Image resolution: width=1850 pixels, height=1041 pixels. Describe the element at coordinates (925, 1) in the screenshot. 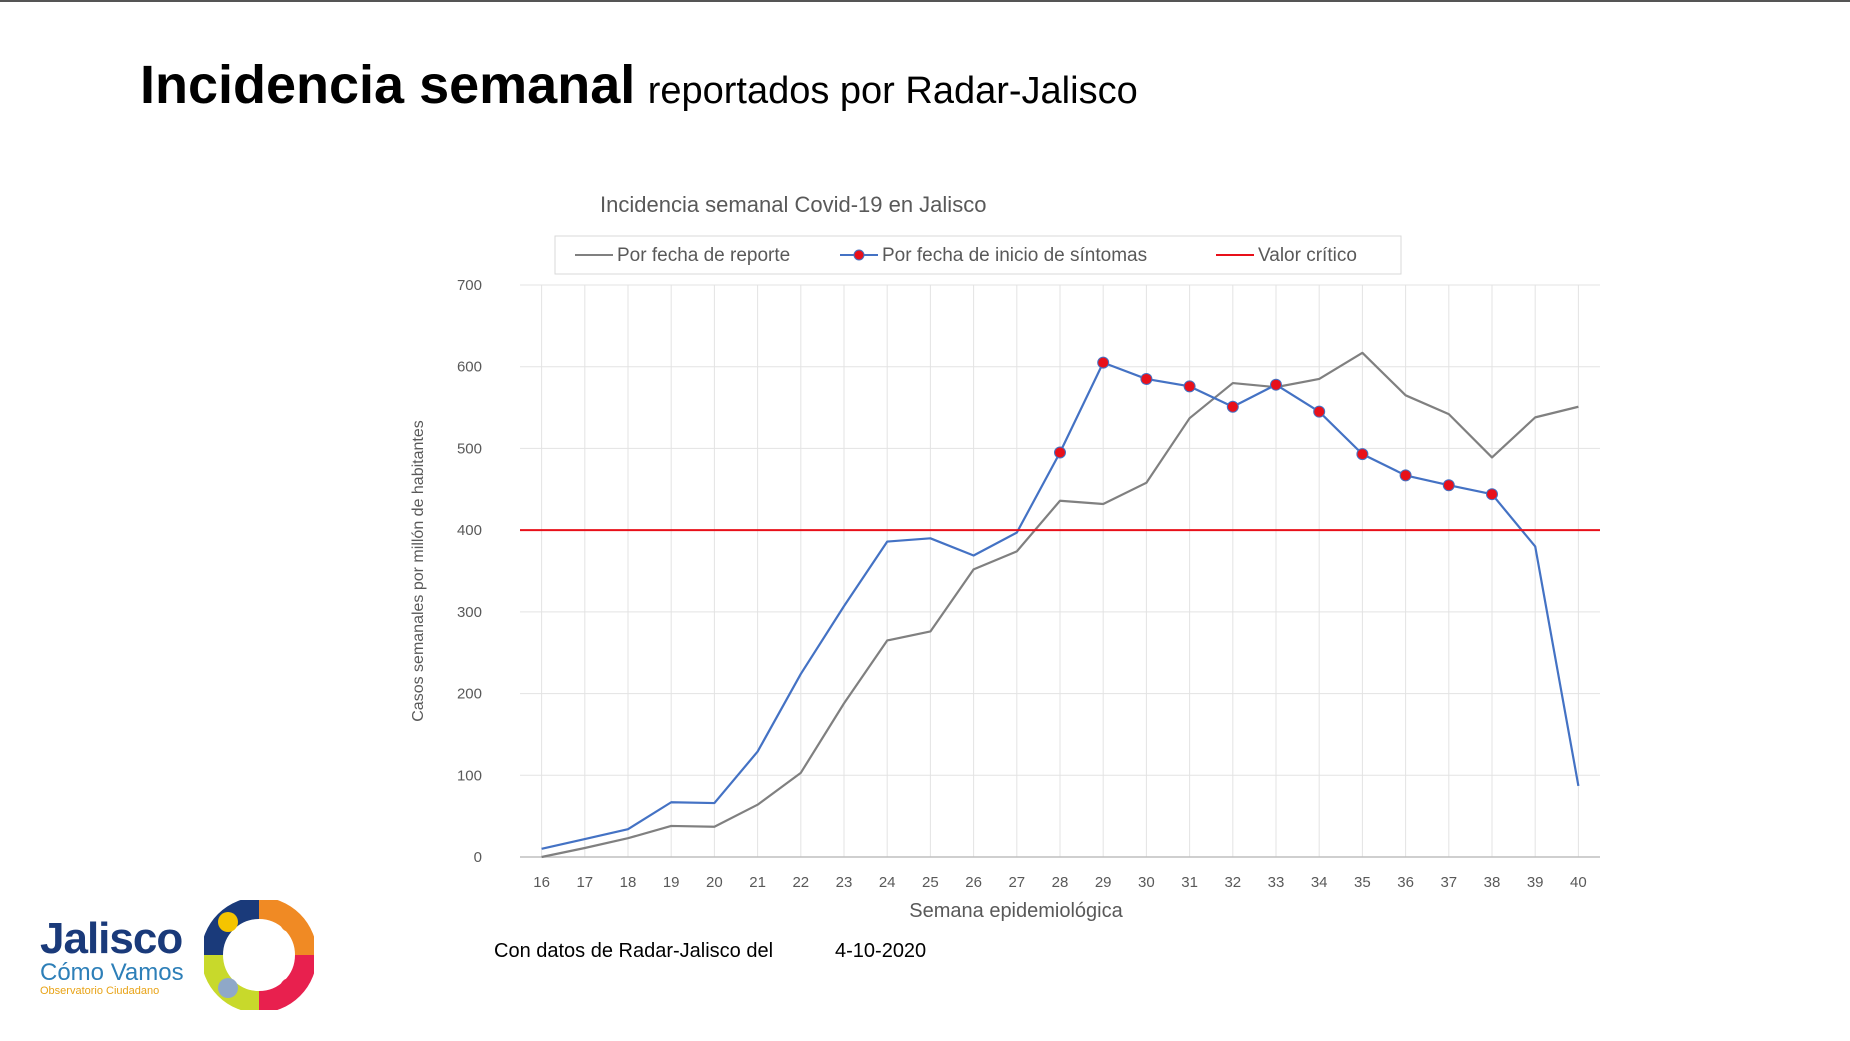

I see `top-rule` at that location.